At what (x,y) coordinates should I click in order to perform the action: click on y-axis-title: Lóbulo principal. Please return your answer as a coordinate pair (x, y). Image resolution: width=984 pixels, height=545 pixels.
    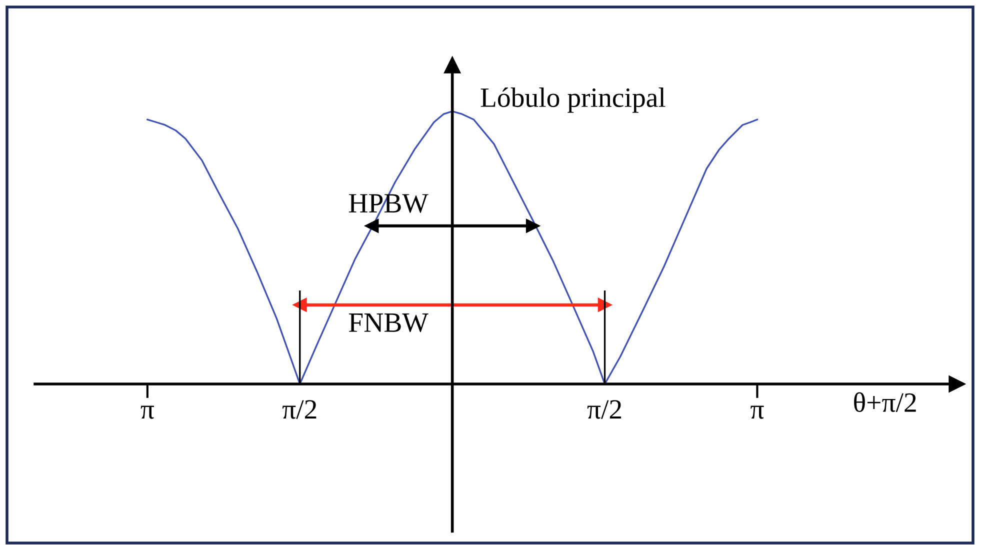
    Looking at the image, I should click on (573, 100).